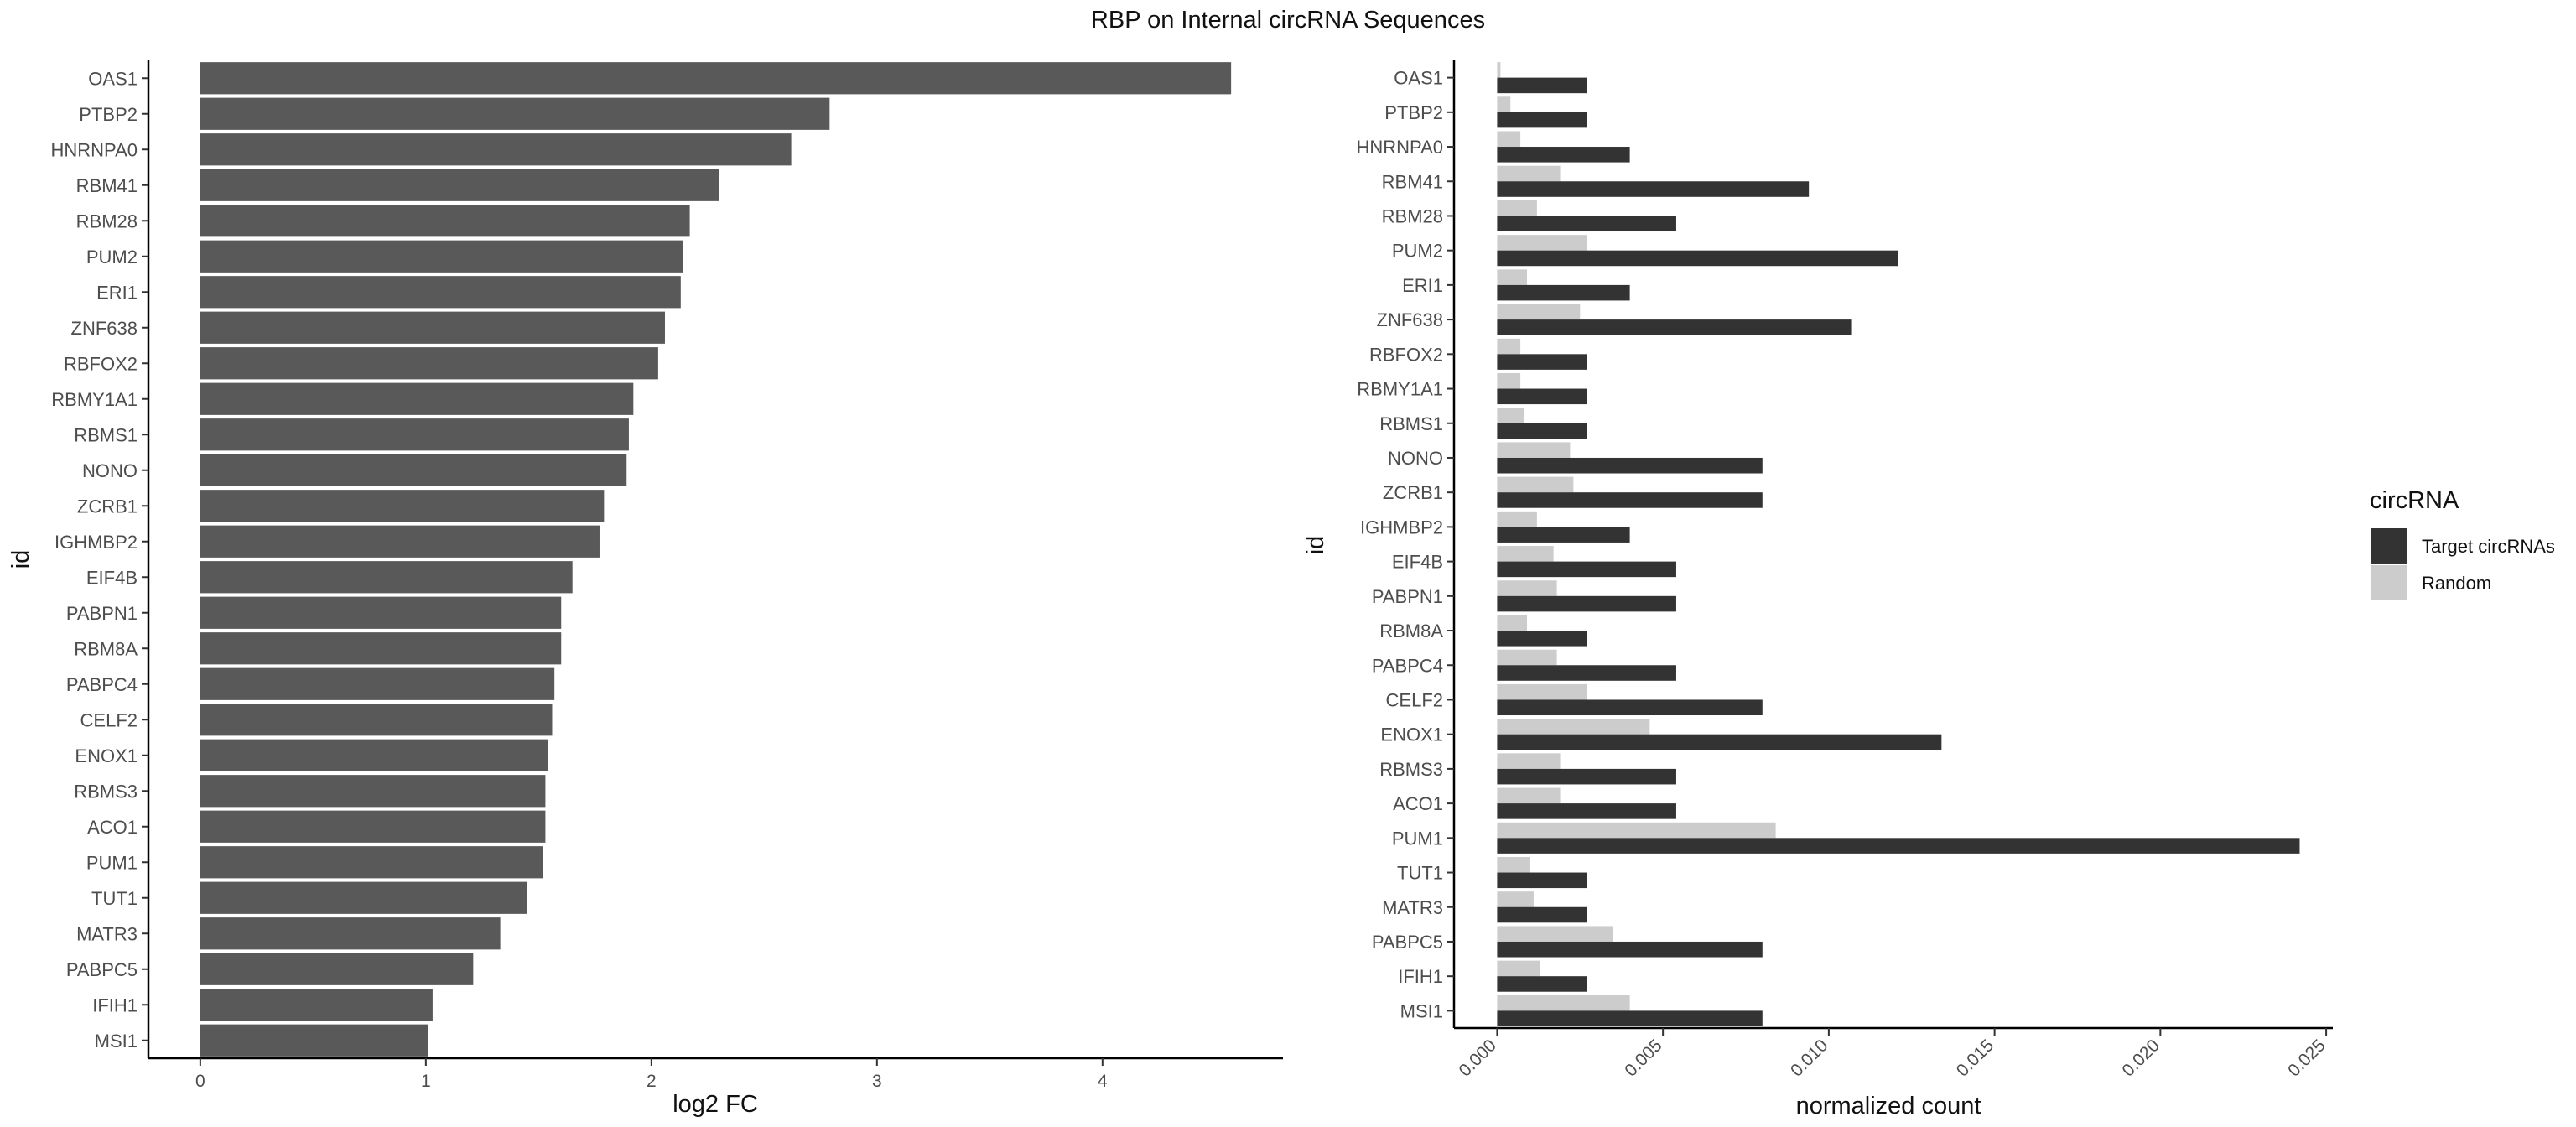  What do you see at coordinates (2140, 1058) in the screenshot?
I see `x-tick-label: 0.020` at bounding box center [2140, 1058].